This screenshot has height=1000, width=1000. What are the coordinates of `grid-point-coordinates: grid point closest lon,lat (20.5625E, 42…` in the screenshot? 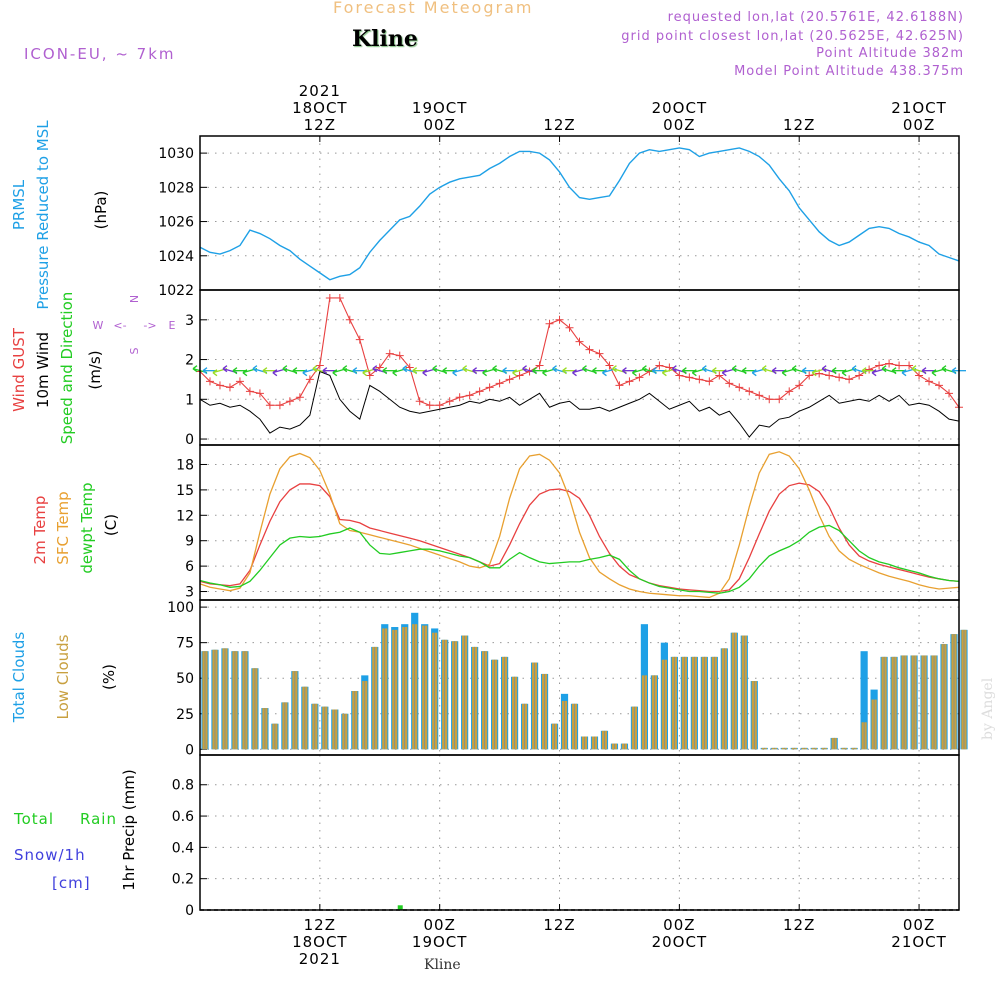 It's located at (792, 36).